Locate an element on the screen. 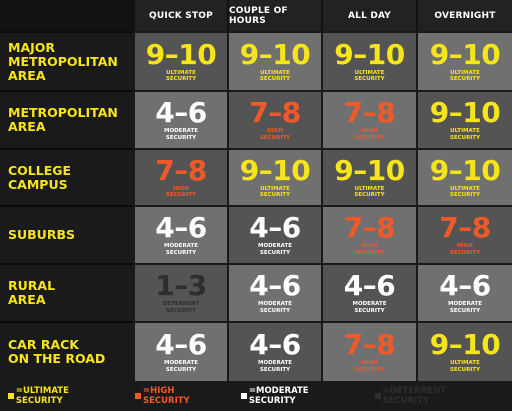 The image size is (512, 411). column-header: QUICK STOP is located at coordinates (180, 15).